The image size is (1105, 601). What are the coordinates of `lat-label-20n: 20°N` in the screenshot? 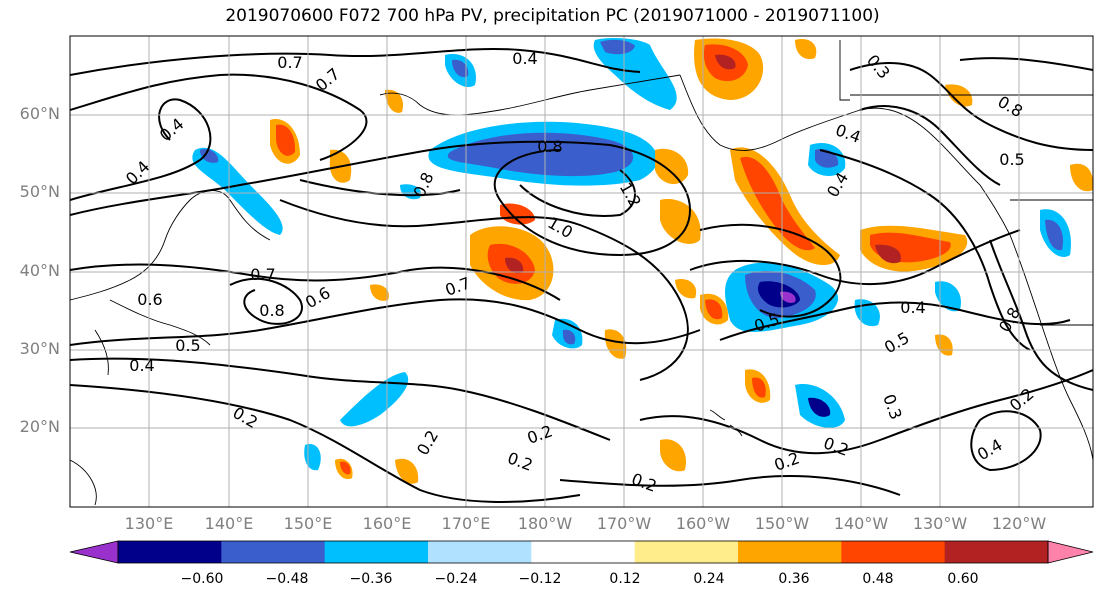 It's located at (39, 426).